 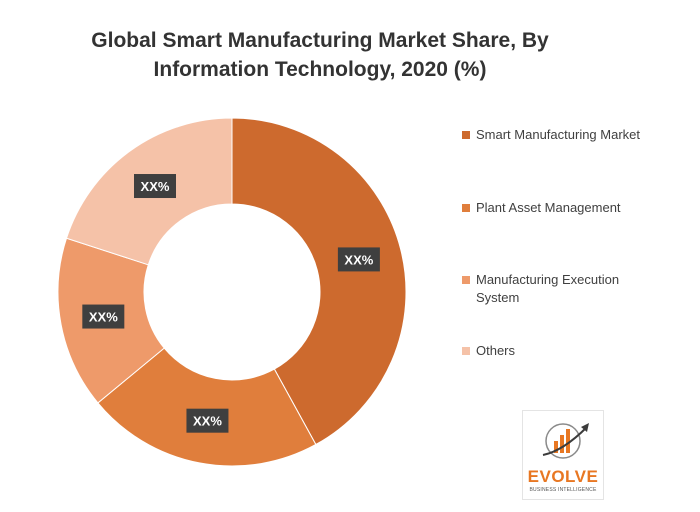 I want to click on growth-chart-arrow-icon, so click(x=565, y=441).